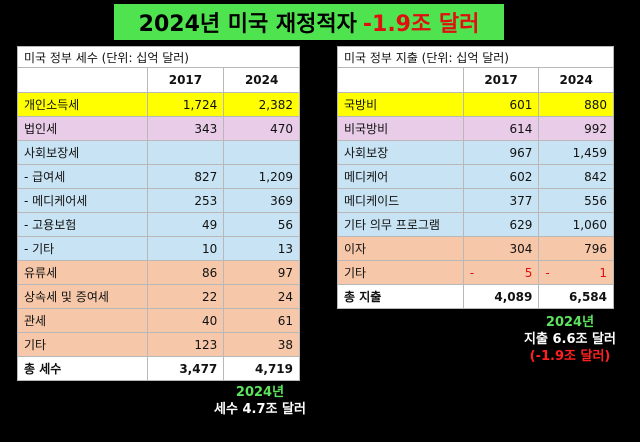 The height and width of the screenshot is (442, 640). What do you see at coordinates (82, 296) in the screenshot?
I see `row-label: 상속세 및 증여세` at bounding box center [82, 296].